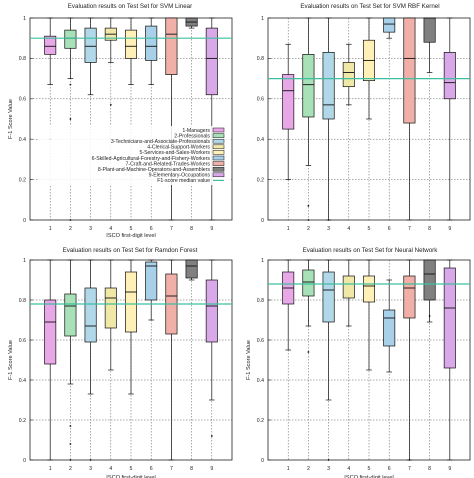  I want to click on y-tick-label: 0, so click(262, 461).